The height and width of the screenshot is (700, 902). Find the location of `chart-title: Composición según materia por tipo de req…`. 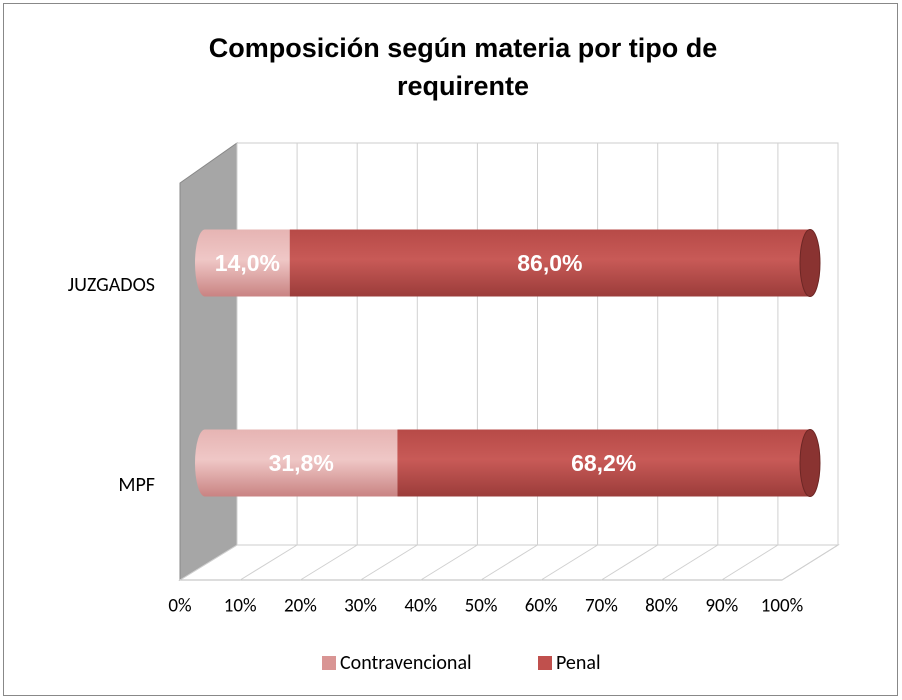

chart-title: Composición según materia por tipo de req… is located at coordinates (463, 67).